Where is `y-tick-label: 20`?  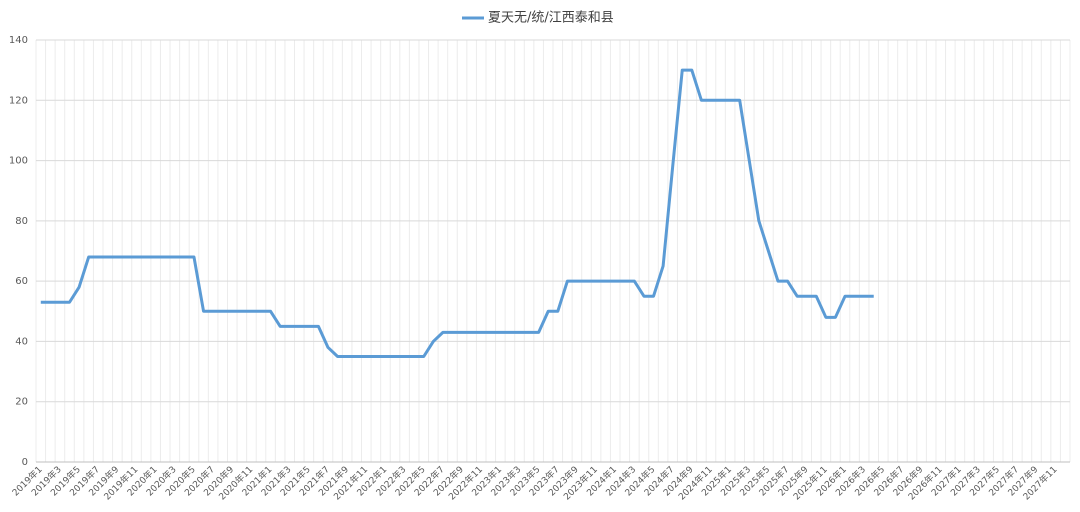
y-tick-label: 20 is located at coordinates (21, 402).